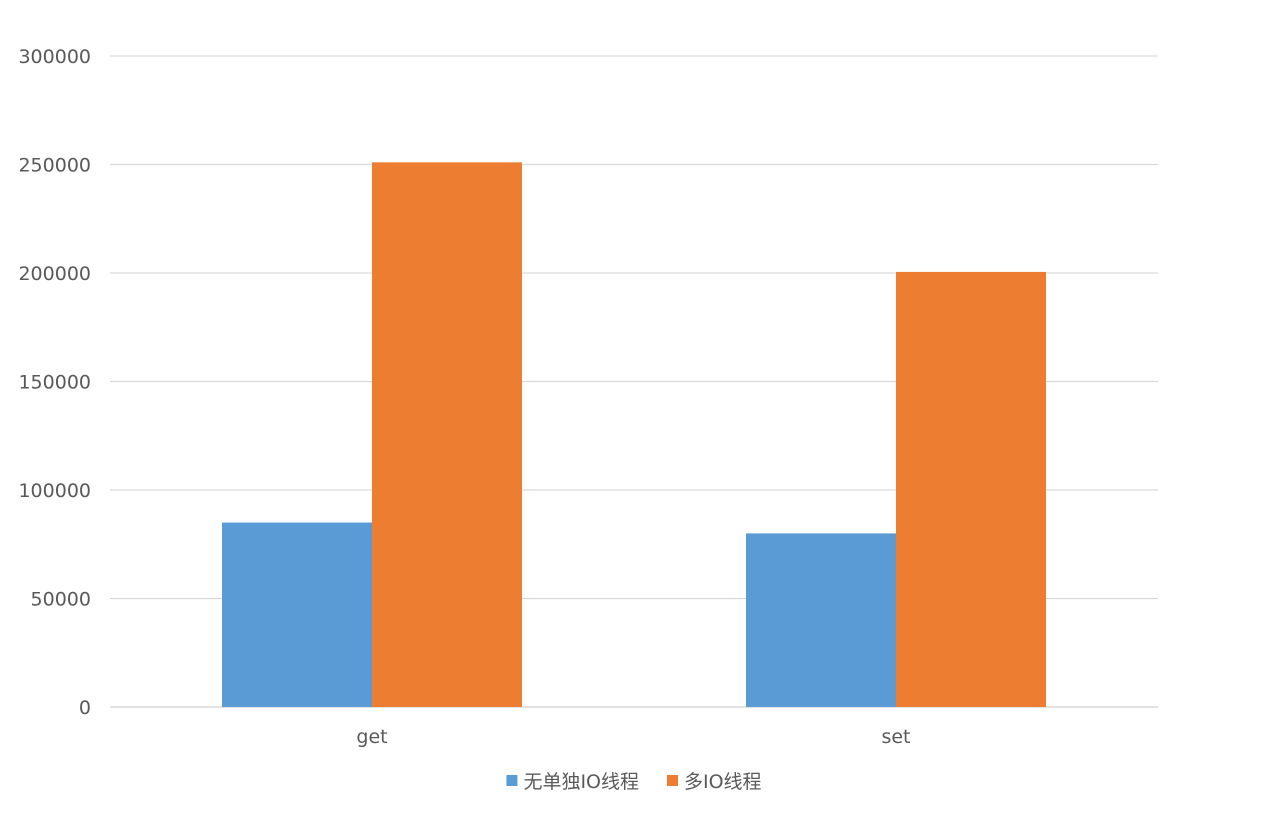 The height and width of the screenshot is (832, 1266). I want to click on legend-item: 多IO线程, so click(714, 782).